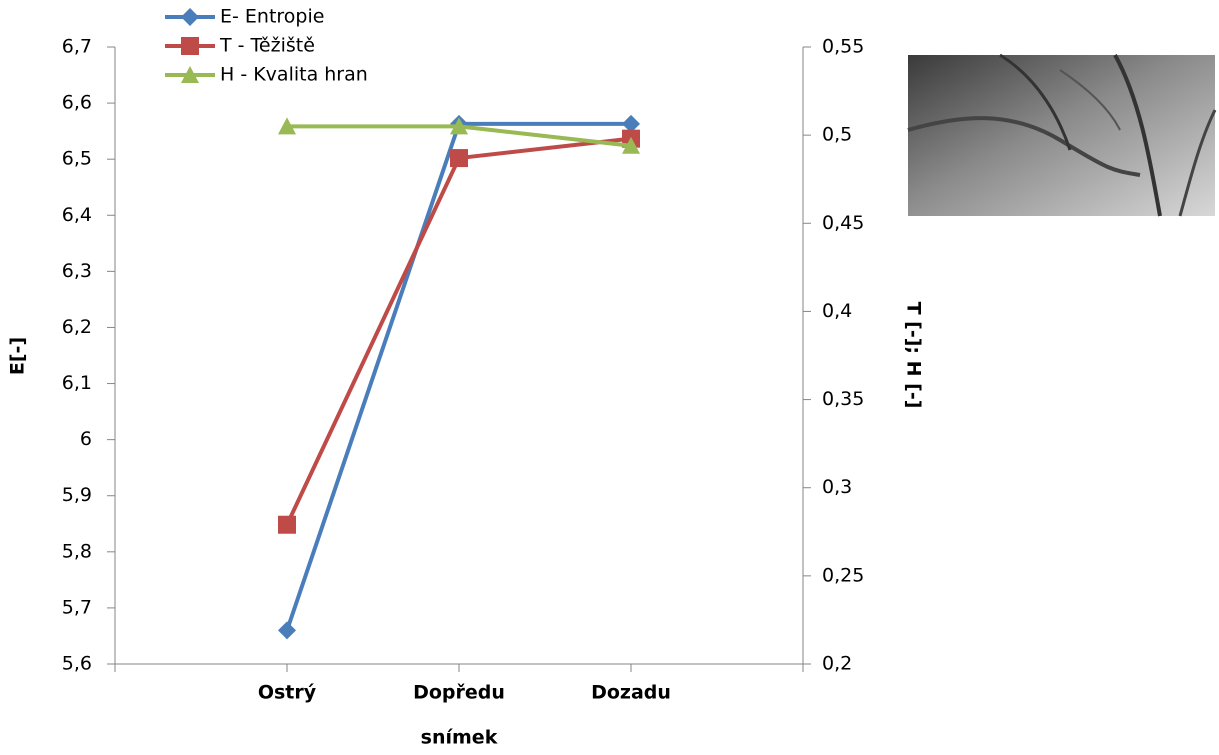  Describe the element at coordinates (459, 693) in the screenshot. I see `x-tick-label: Dopředu` at that location.